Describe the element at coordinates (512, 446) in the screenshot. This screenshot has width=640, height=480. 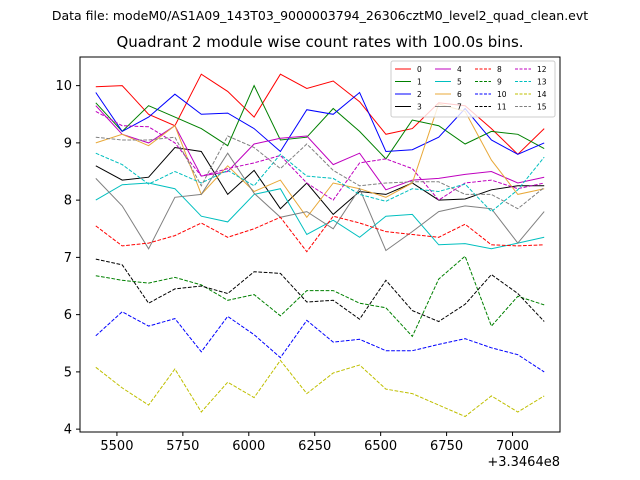
I see `x-tick-label: 7000` at that location.